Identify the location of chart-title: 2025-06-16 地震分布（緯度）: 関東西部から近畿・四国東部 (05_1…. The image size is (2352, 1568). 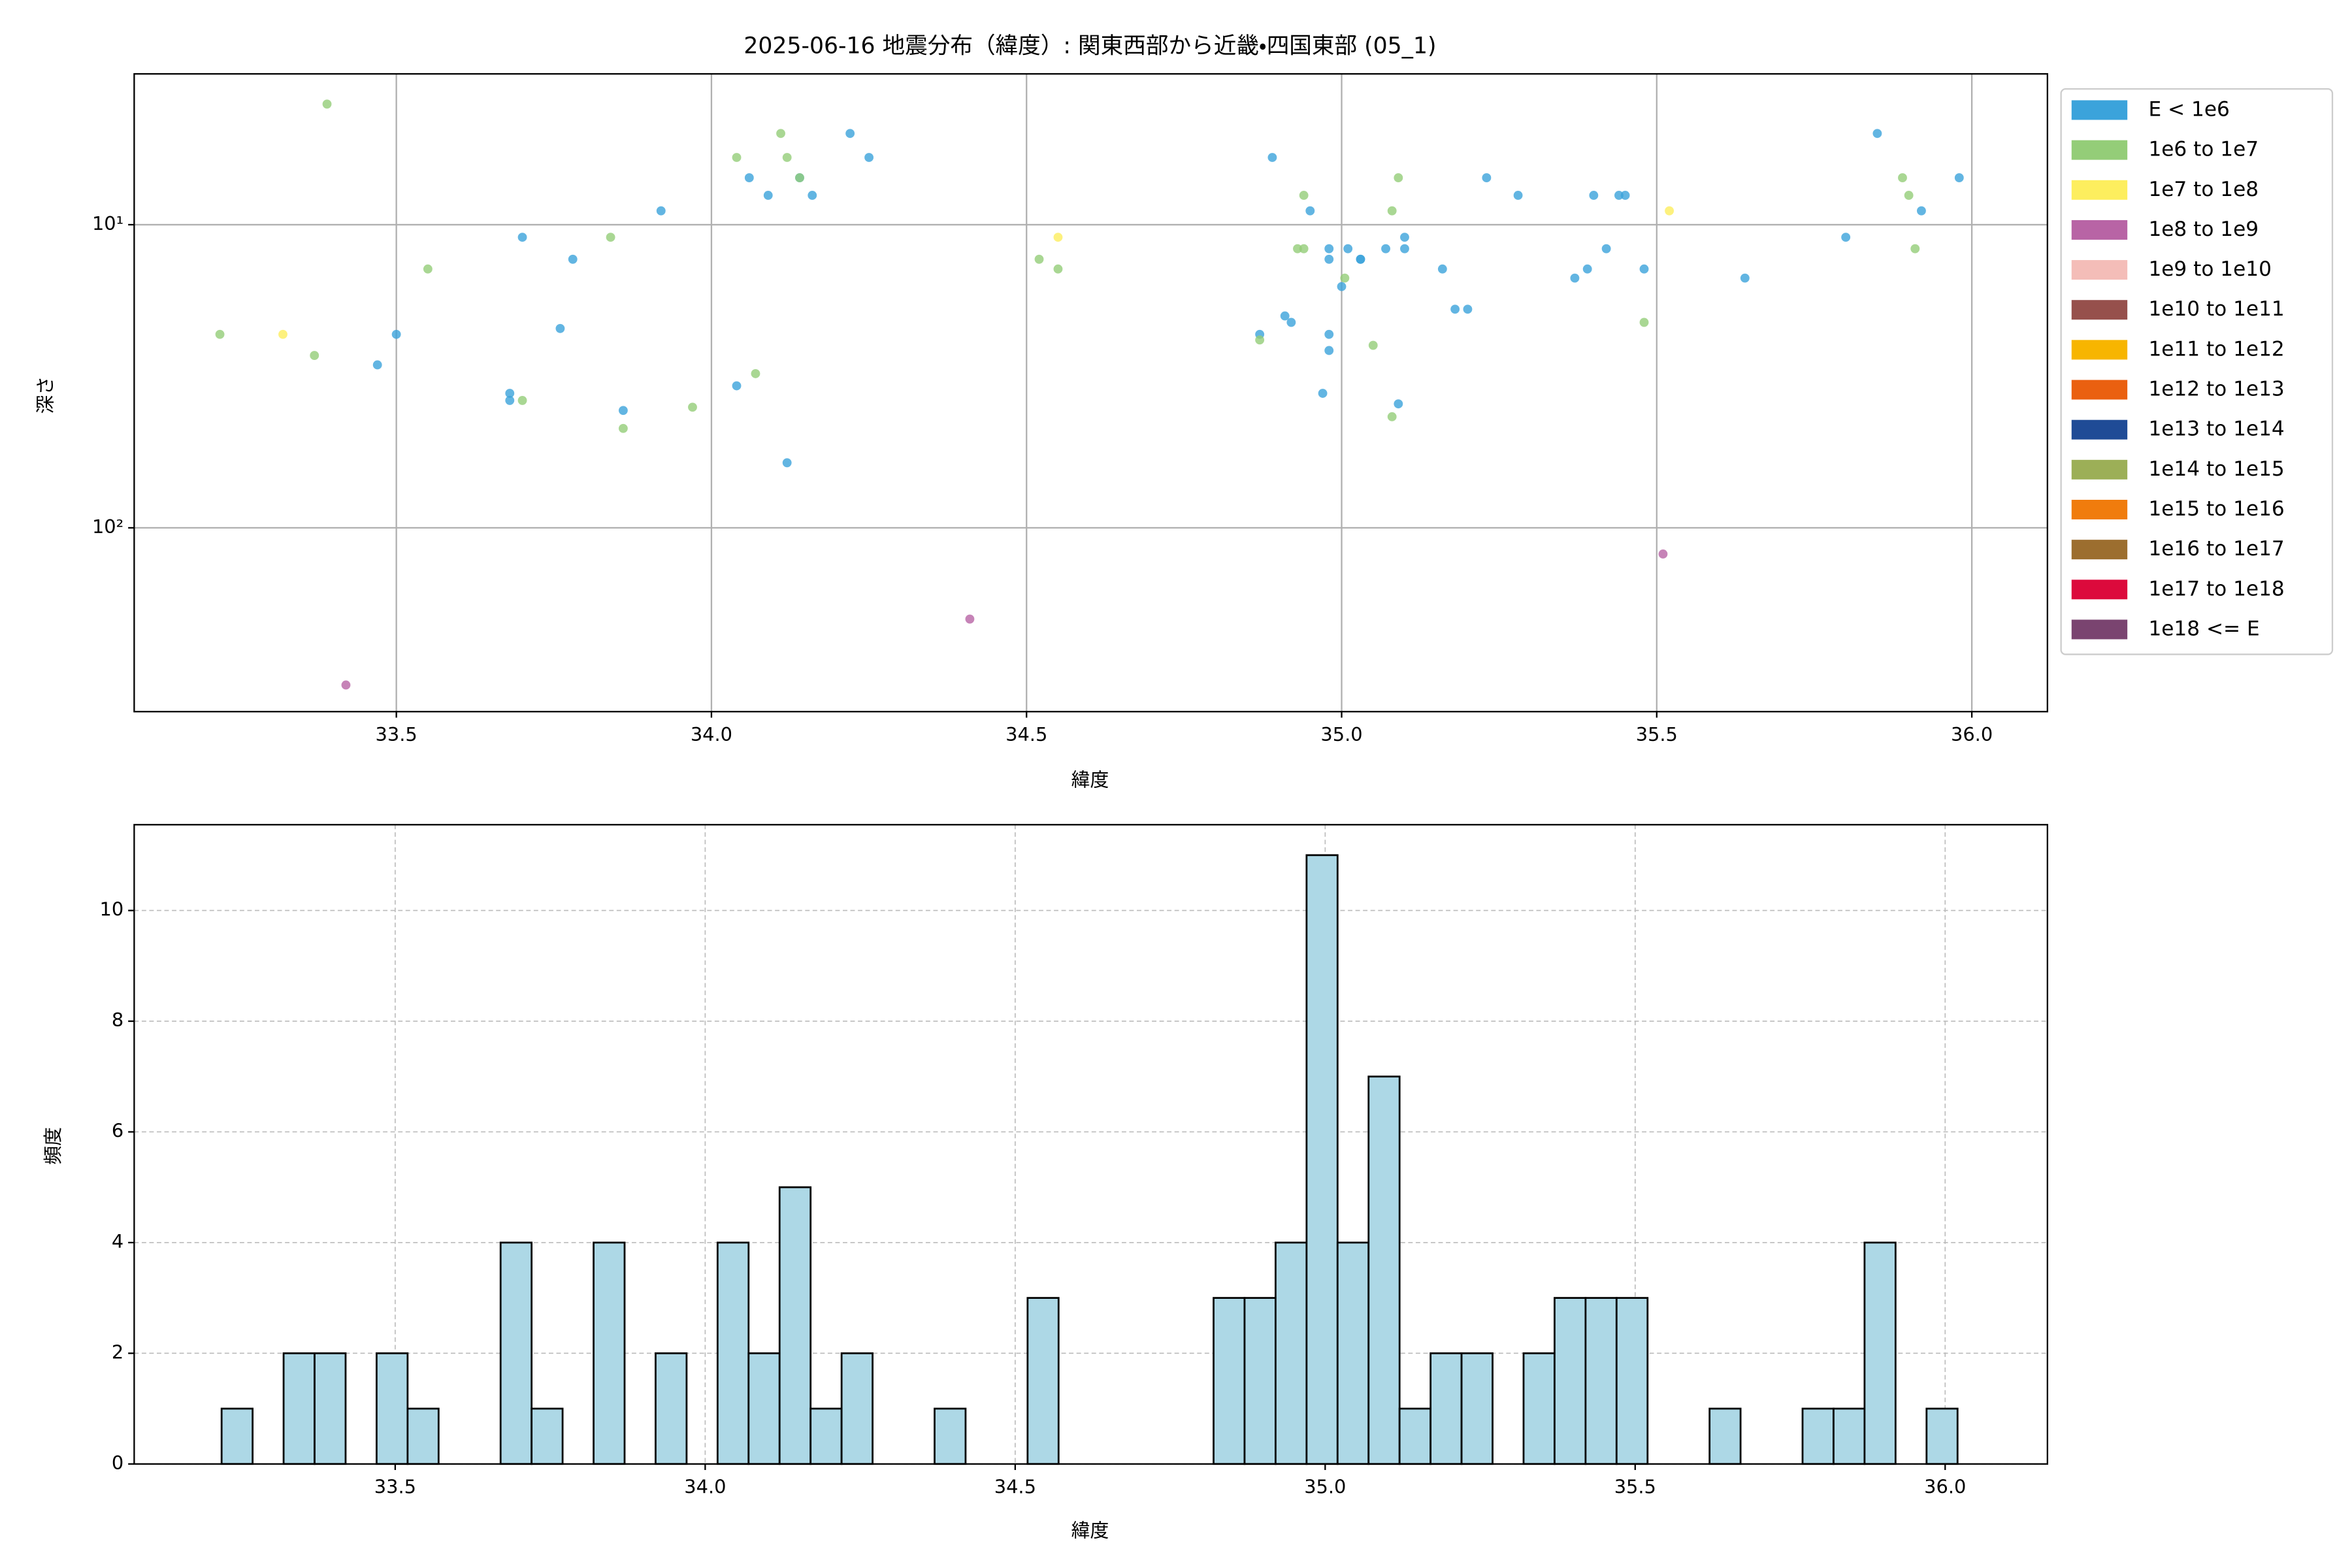
(1089, 46).